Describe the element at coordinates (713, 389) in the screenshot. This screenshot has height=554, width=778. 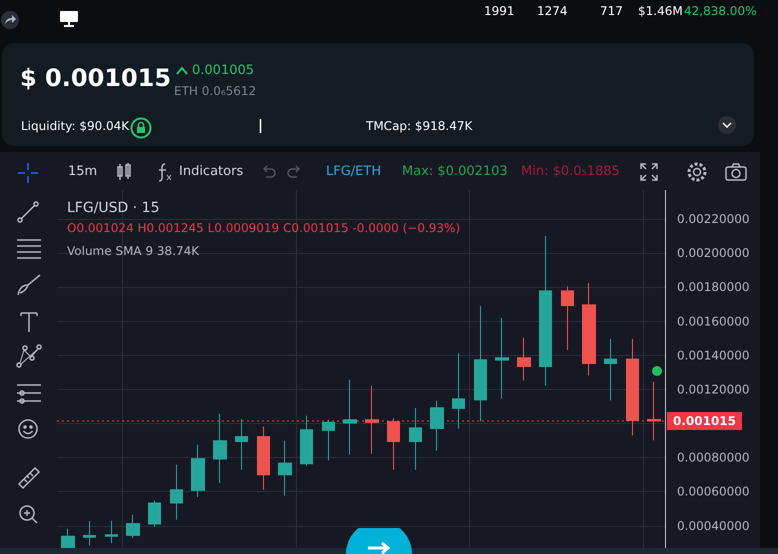
I see `y-tick-label: 0.00120000` at that location.